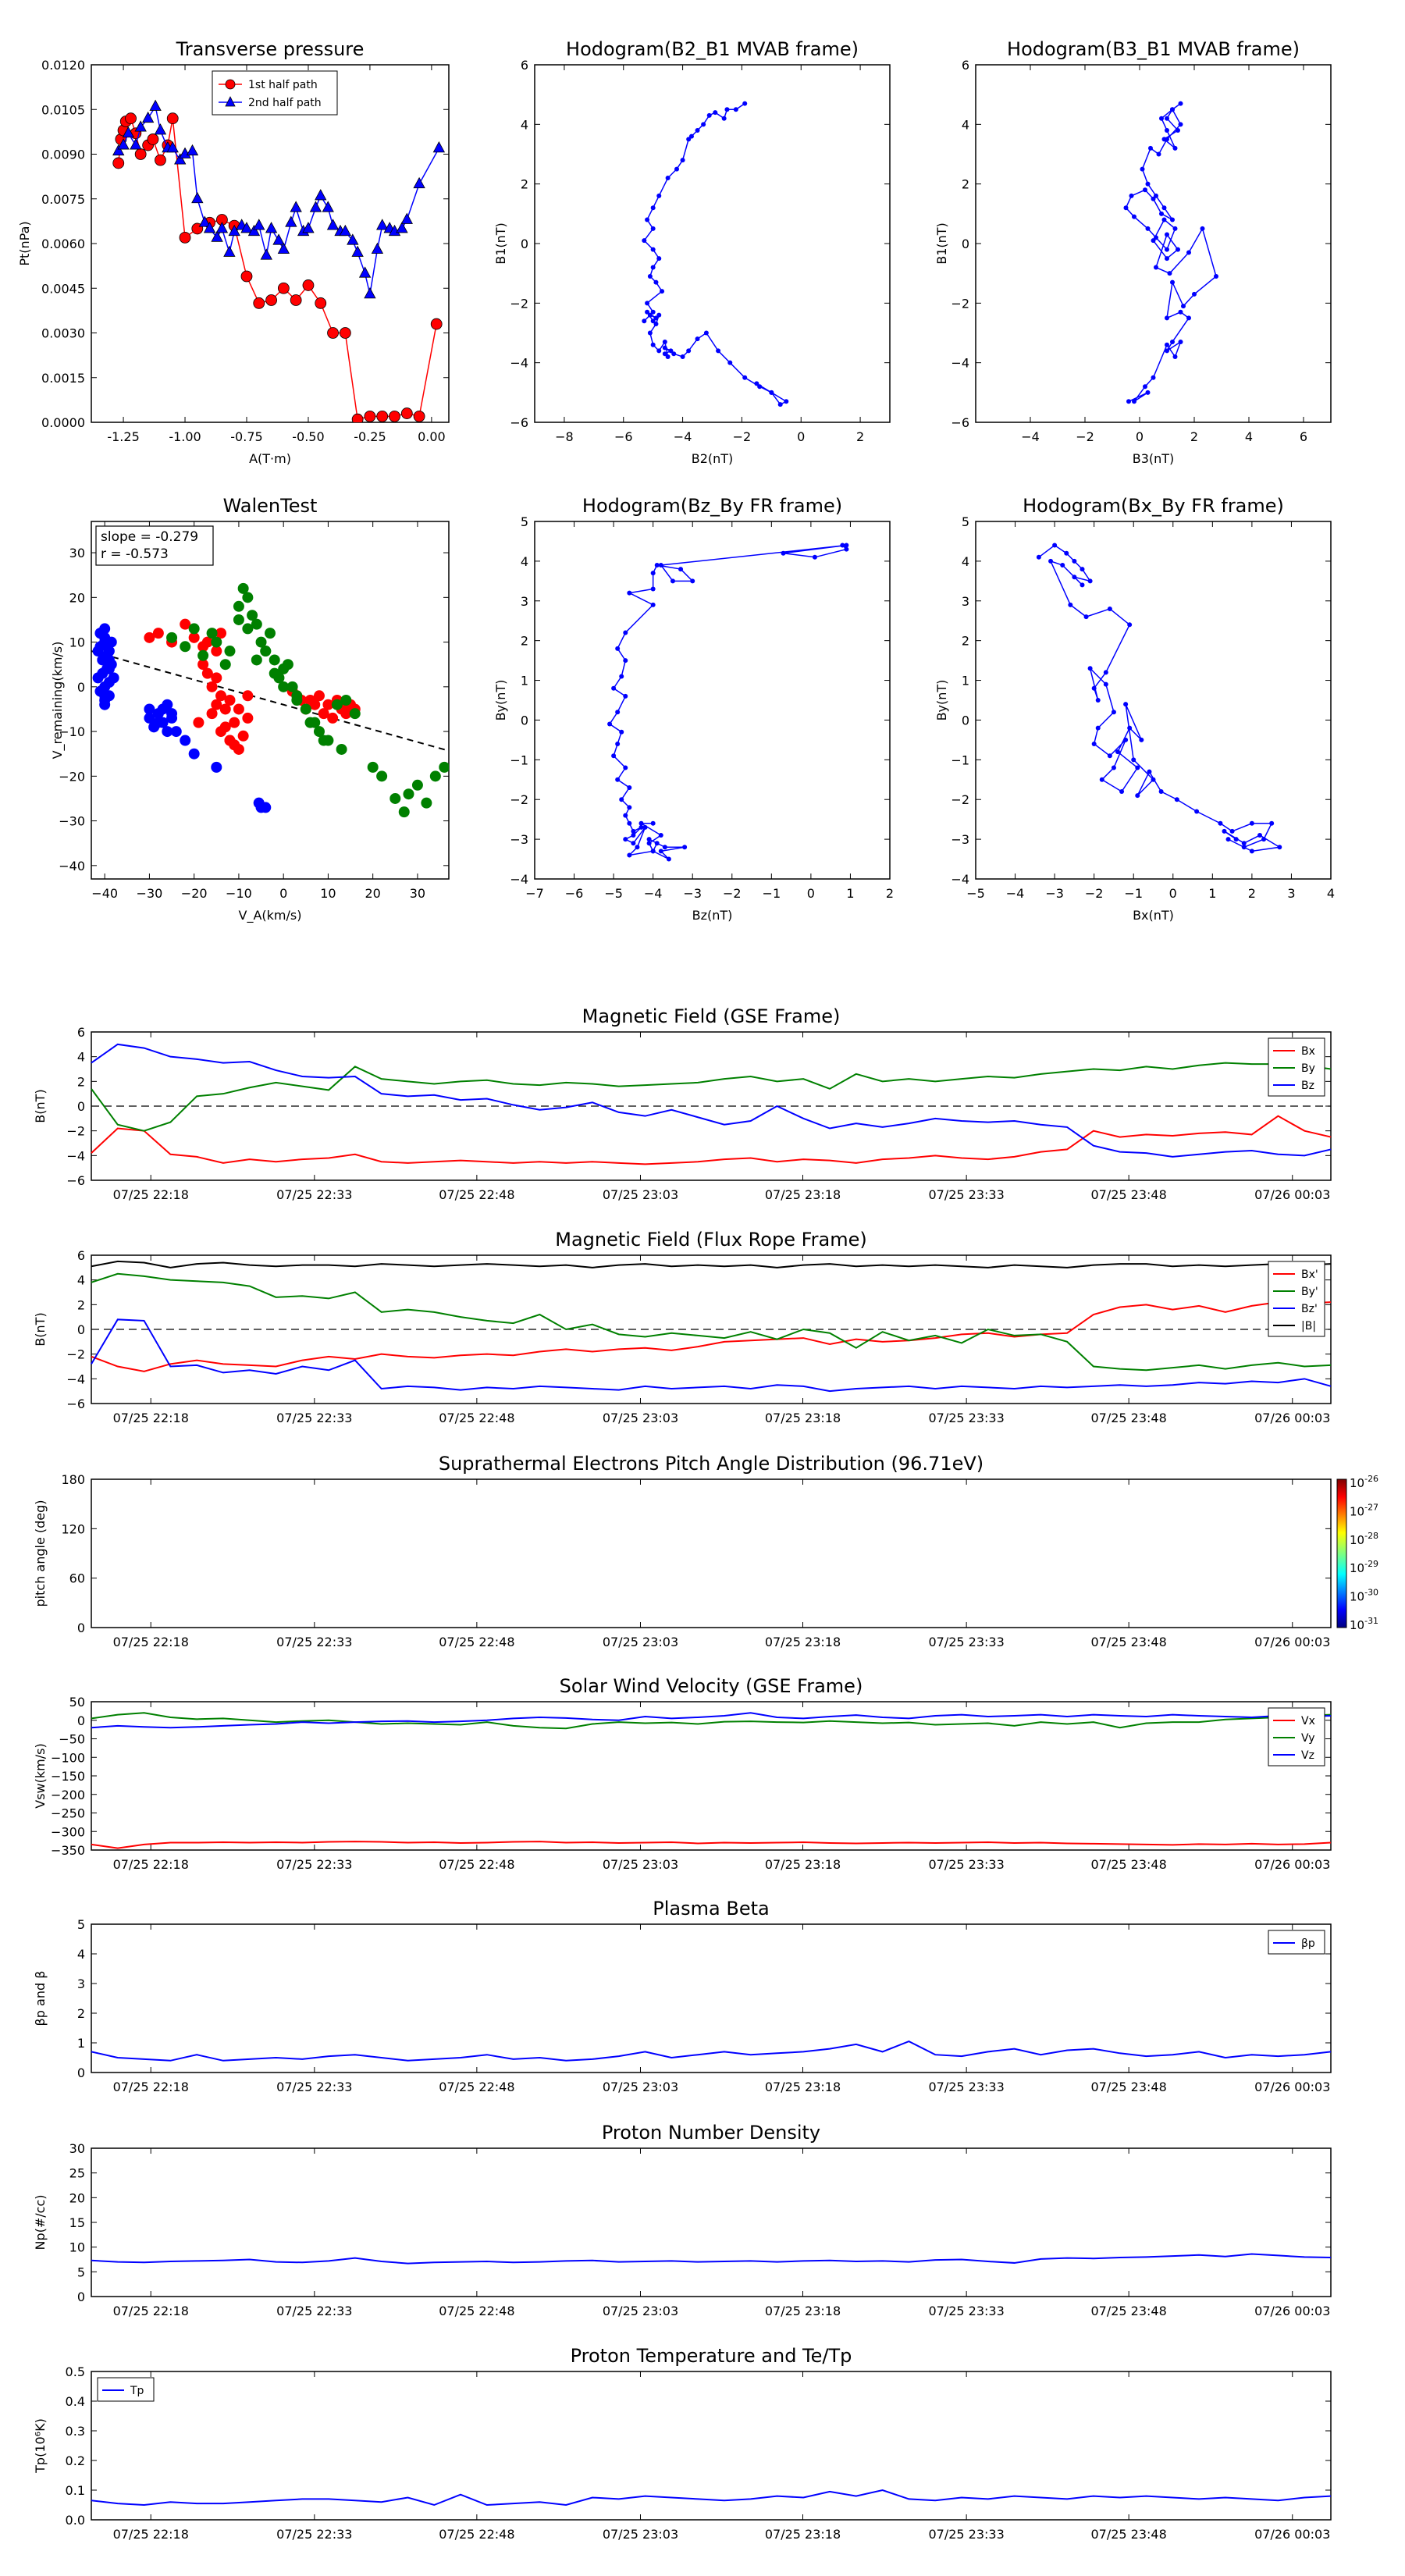 This screenshot has height=2576, width=1405. What do you see at coordinates (1308, 1721) in the screenshot?
I see `legend-entry: Vx` at bounding box center [1308, 1721].